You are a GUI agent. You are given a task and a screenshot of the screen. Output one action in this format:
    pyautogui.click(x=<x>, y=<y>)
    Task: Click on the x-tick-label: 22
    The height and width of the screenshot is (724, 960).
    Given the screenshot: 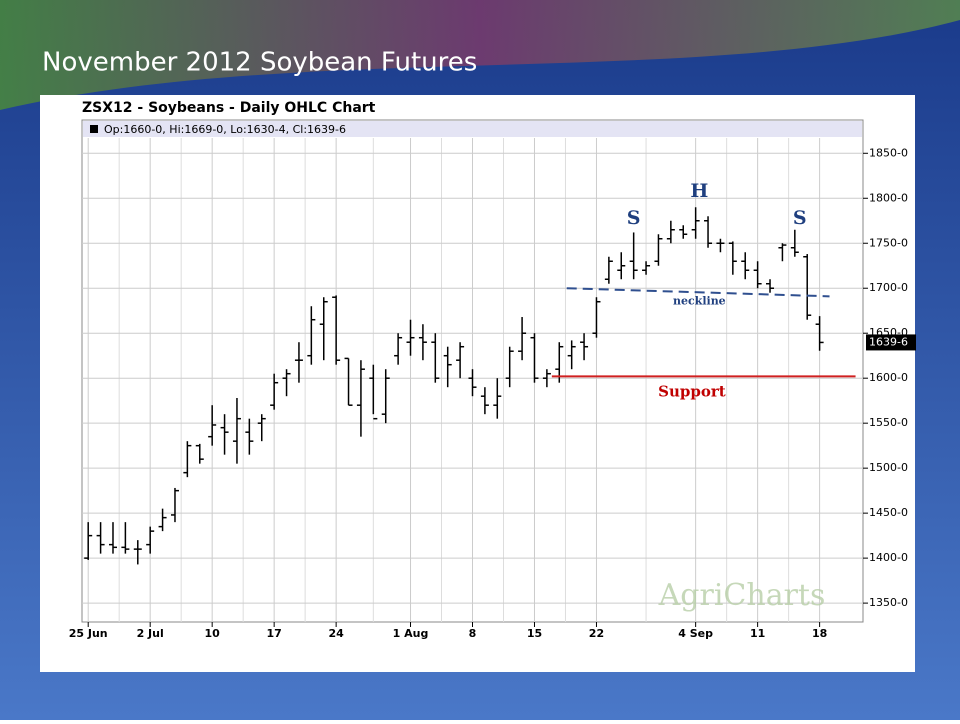 What is the action you would take?
    pyautogui.click(x=596, y=633)
    